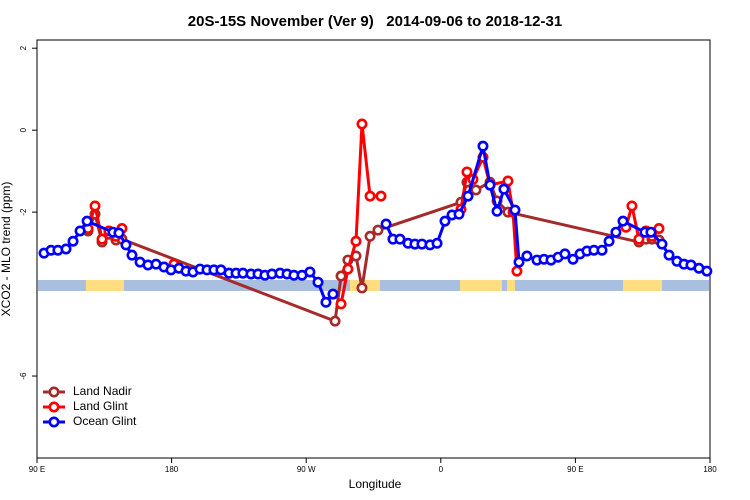 The width and height of the screenshot is (750, 500). I want to click on x-tick-label: 0, so click(441, 469).